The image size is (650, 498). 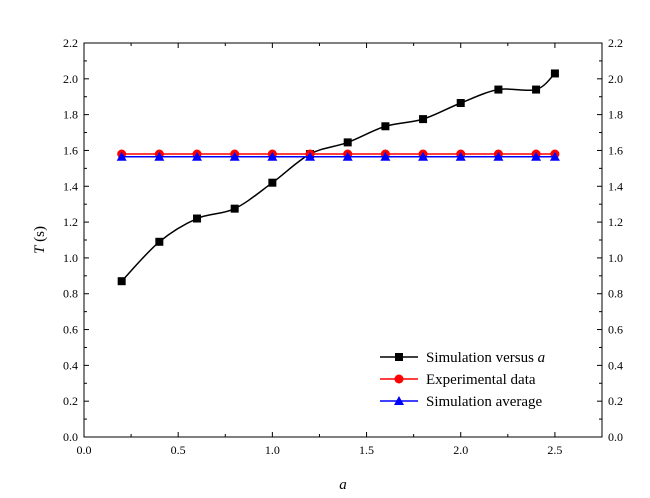 What do you see at coordinates (615, 43) in the screenshot?
I see `y-tick-label-right: 2.2` at bounding box center [615, 43].